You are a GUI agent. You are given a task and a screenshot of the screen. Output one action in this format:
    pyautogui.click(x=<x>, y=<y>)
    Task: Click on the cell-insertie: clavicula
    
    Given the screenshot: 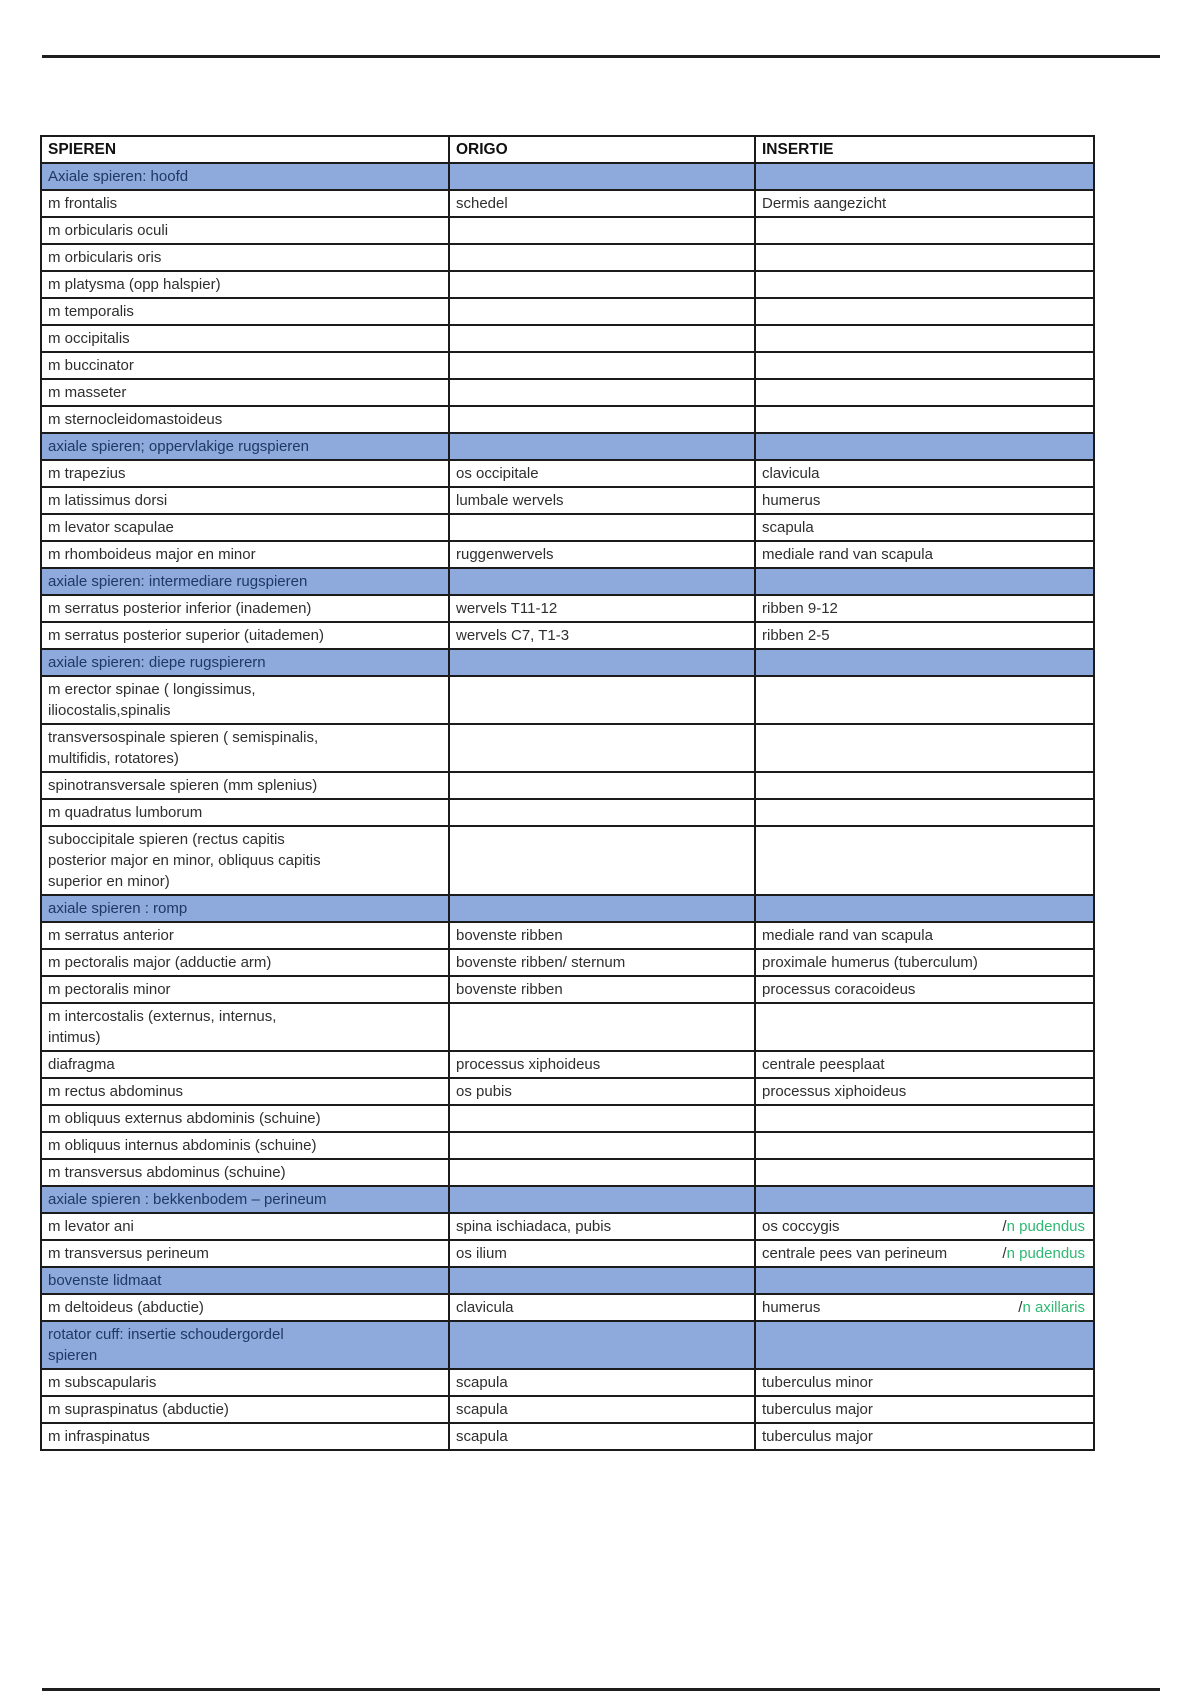 What is the action you would take?
    pyautogui.click(x=924, y=473)
    